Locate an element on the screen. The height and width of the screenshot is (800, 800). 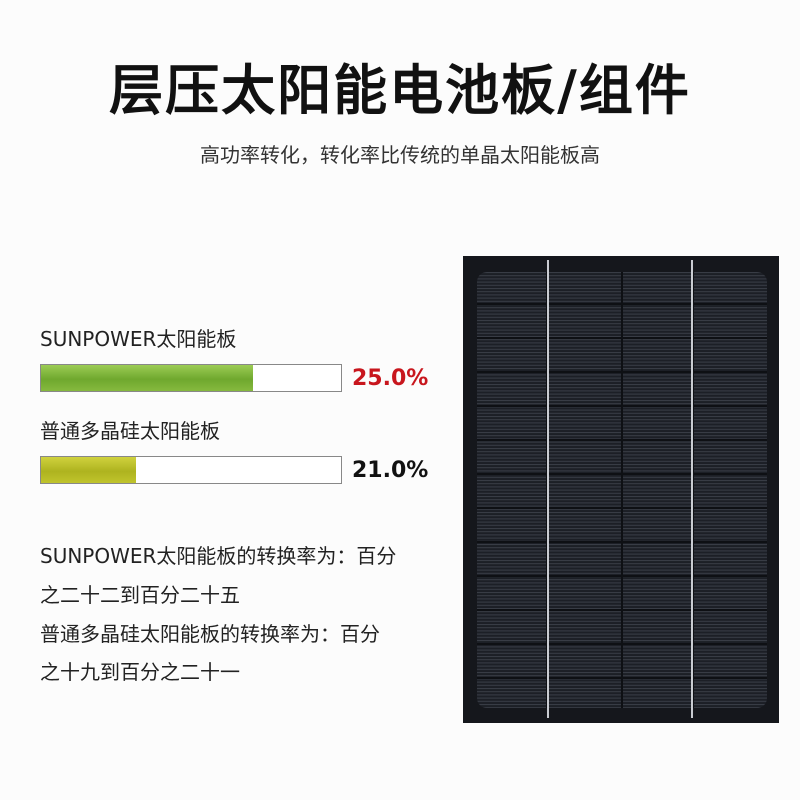
item-label: 普通多晶硅太阳能板 is located at coordinates (130, 431).